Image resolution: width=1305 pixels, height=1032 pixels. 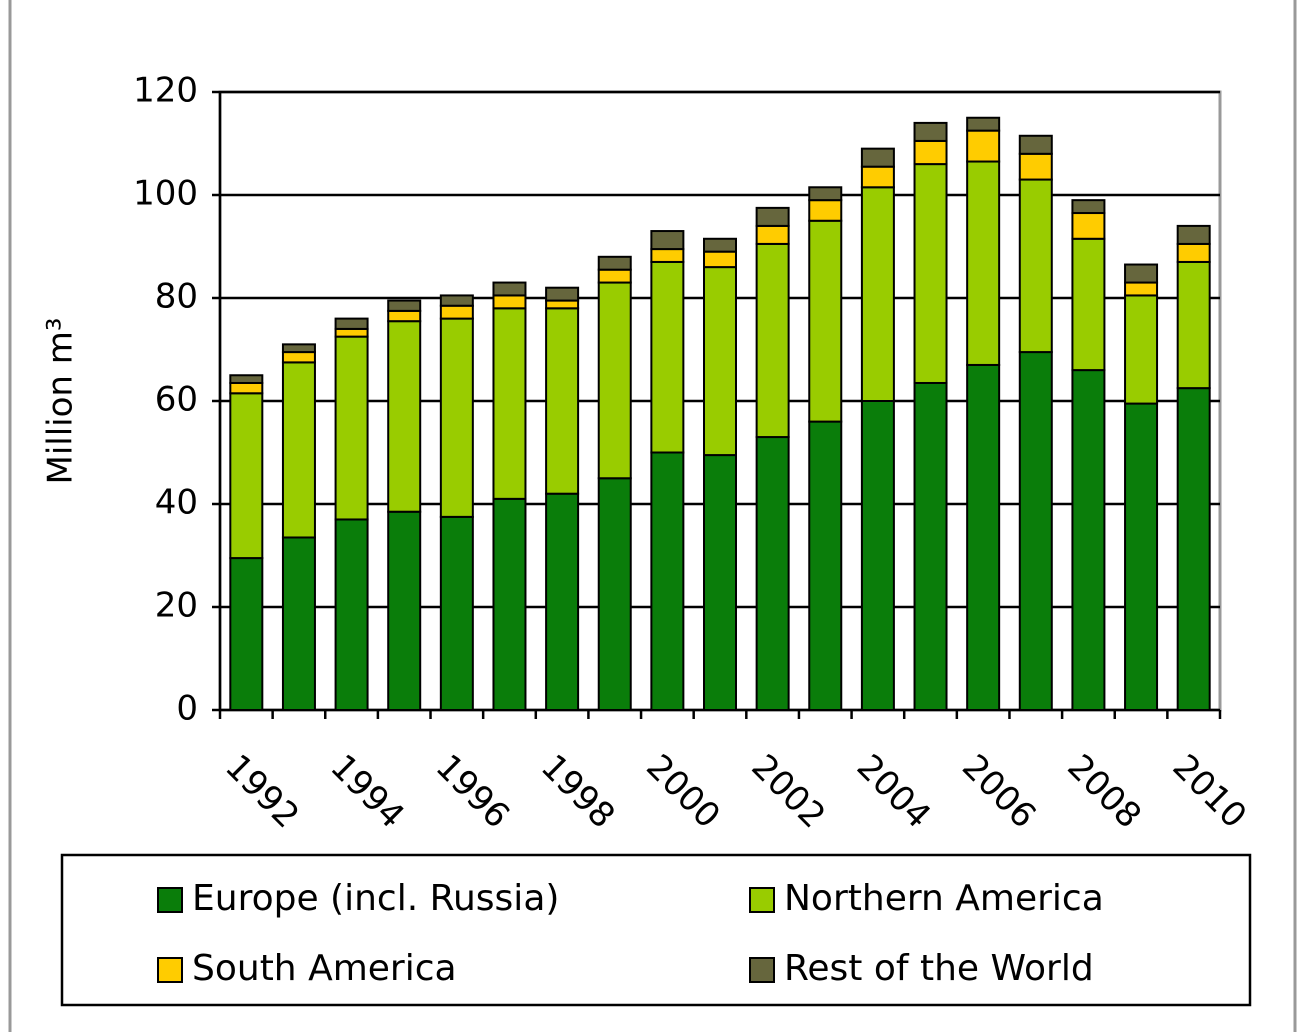 I want to click on legend-label: Rest of the World, so click(x=939, y=968).